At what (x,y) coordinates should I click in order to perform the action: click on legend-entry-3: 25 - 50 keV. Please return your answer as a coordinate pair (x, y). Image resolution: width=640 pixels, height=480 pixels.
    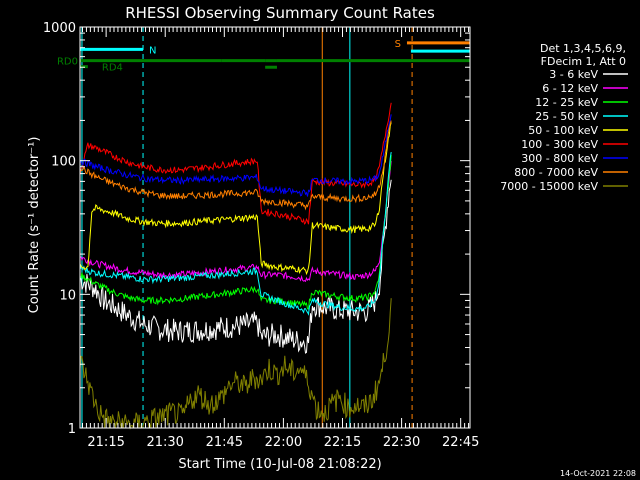
    Looking at the image, I should click on (566, 116).